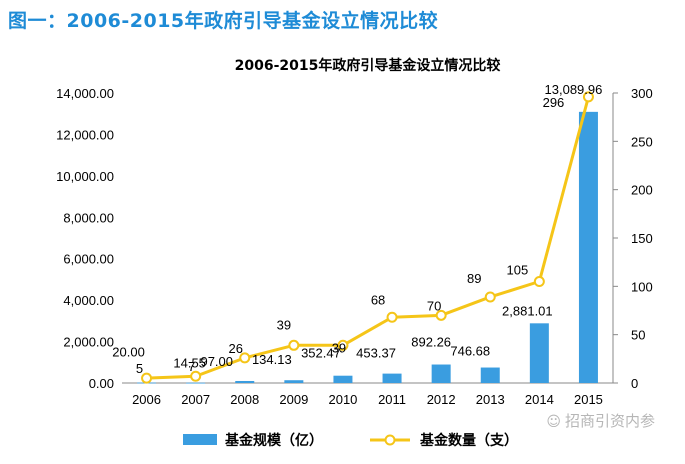 Image resolution: width=685 pixels, height=464 pixels. What do you see at coordinates (368, 65) in the screenshot?
I see `chart-title: 2006-2015年政府引导基金设立情况比较` at bounding box center [368, 65].